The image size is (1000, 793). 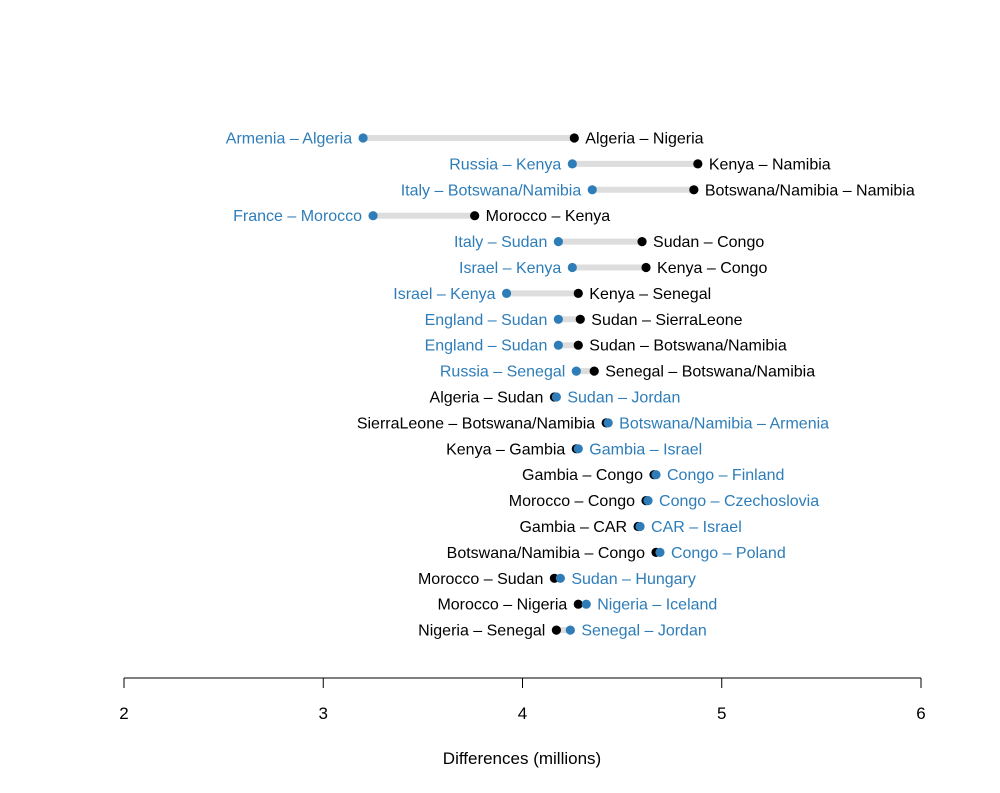 What do you see at coordinates (710, 372) in the screenshot?
I see `black-label: Senegal – Botswana/Namibia` at bounding box center [710, 372].